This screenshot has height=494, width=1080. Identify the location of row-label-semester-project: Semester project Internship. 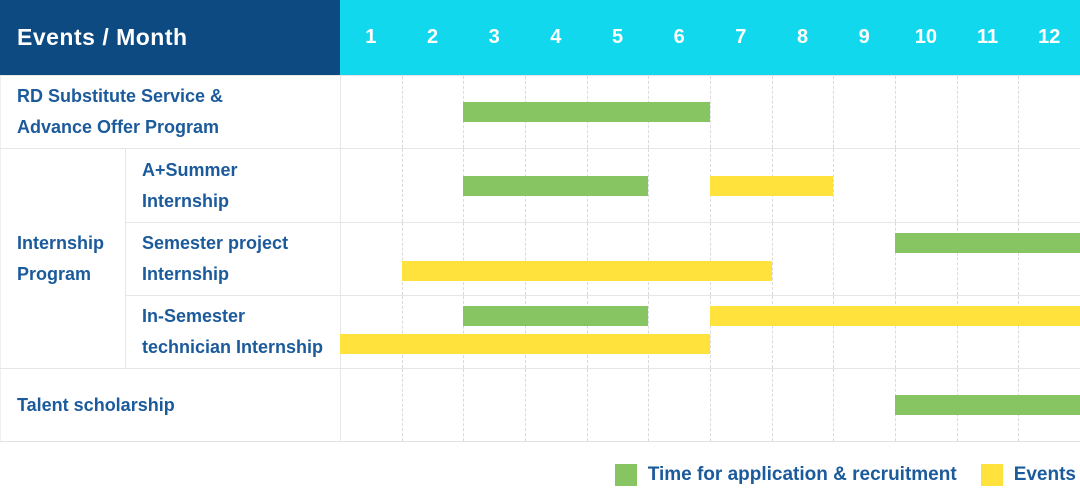
(232, 259).